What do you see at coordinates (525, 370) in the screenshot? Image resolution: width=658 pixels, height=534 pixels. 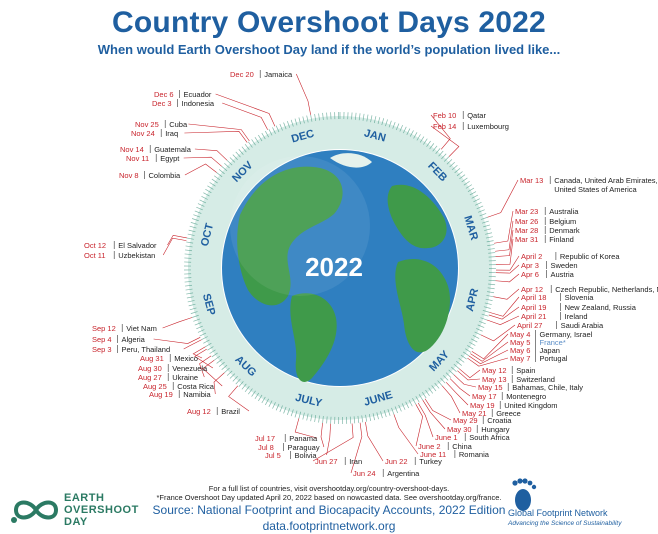 I see `entry-countries: Spain` at bounding box center [525, 370].